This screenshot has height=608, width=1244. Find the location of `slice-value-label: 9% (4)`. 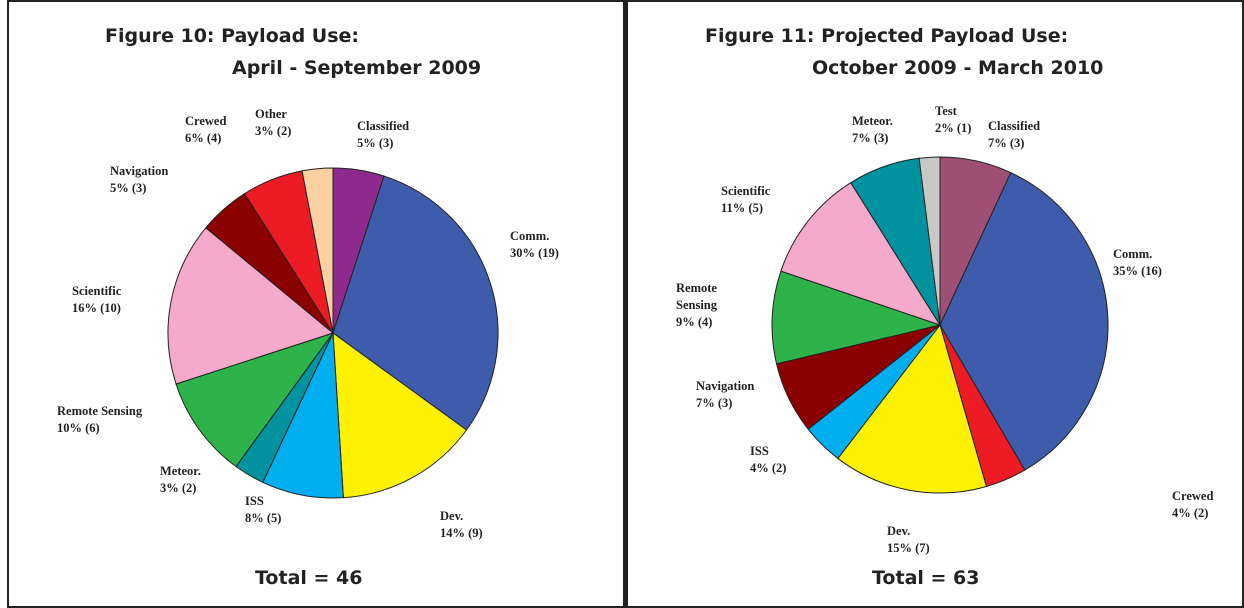

slice-value-label: 9% (4) is located at coordinates (694, 322).